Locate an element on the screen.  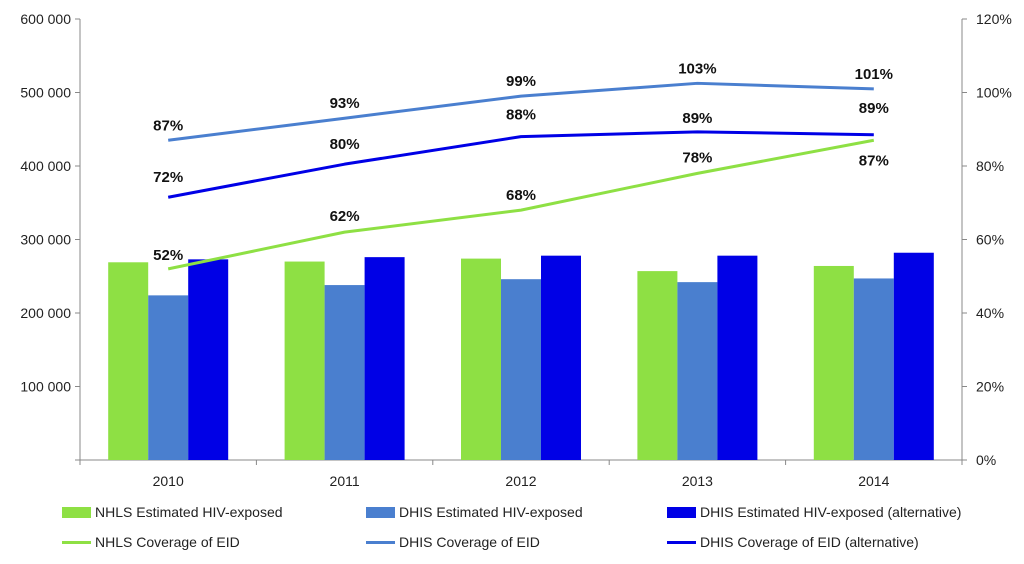
data-label: 72% is located at coordinates (168, 177).